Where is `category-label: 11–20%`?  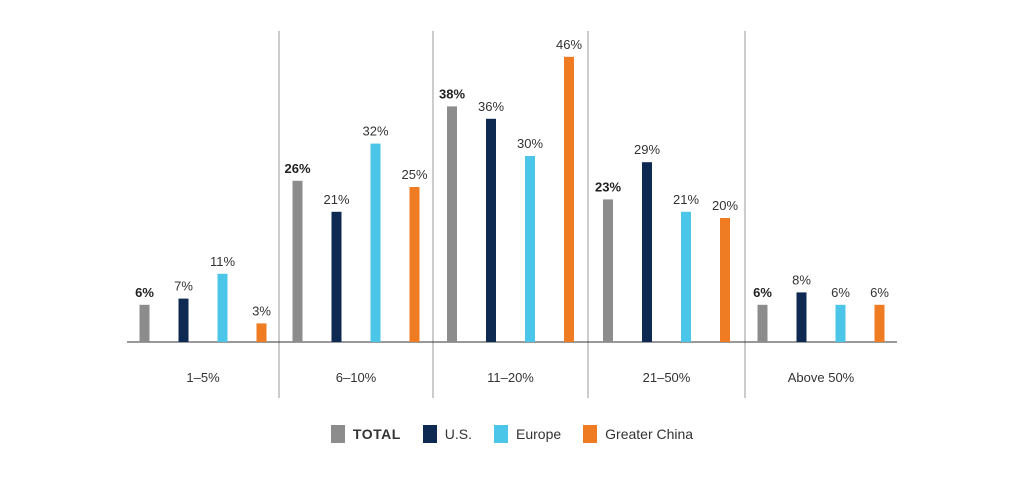 category-label: 11–20% is located at coordinates (510, 377).